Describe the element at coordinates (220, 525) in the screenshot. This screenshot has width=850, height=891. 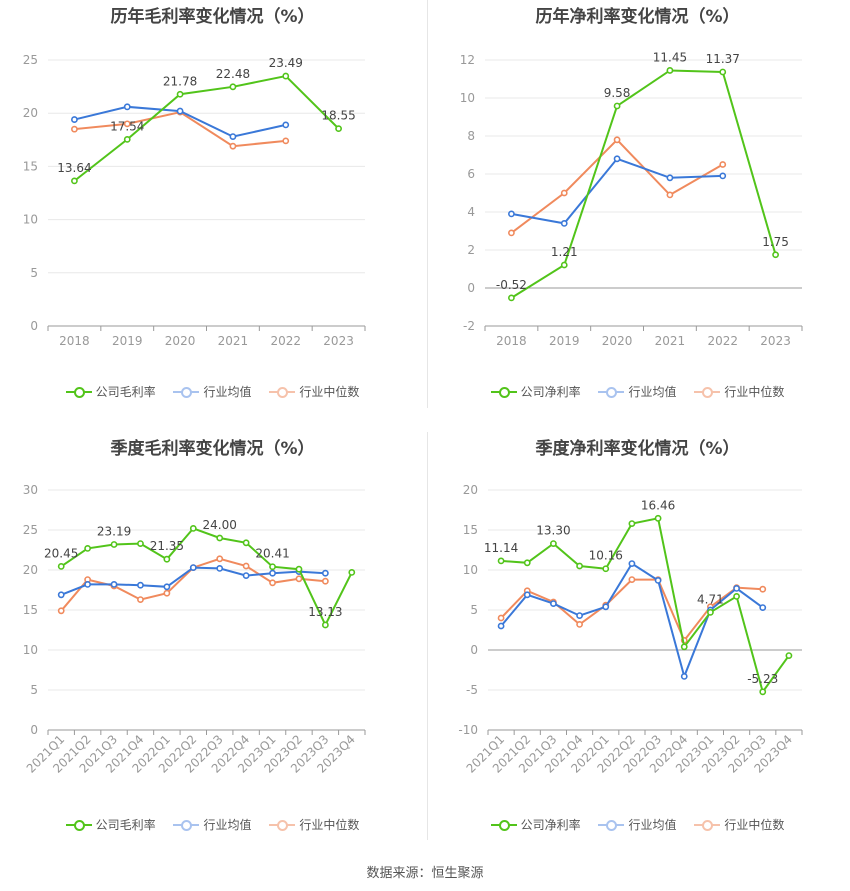
I see `data-label: 24.00` at that location.